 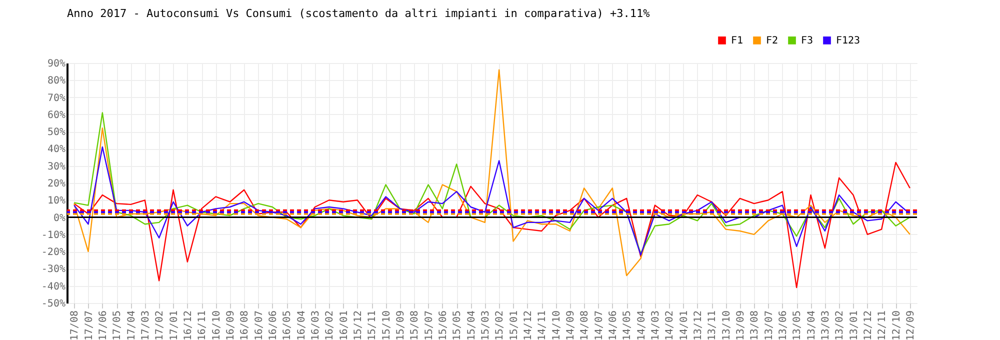 I want to click on y-tick-label: 20%, so click(x=56, y=184).